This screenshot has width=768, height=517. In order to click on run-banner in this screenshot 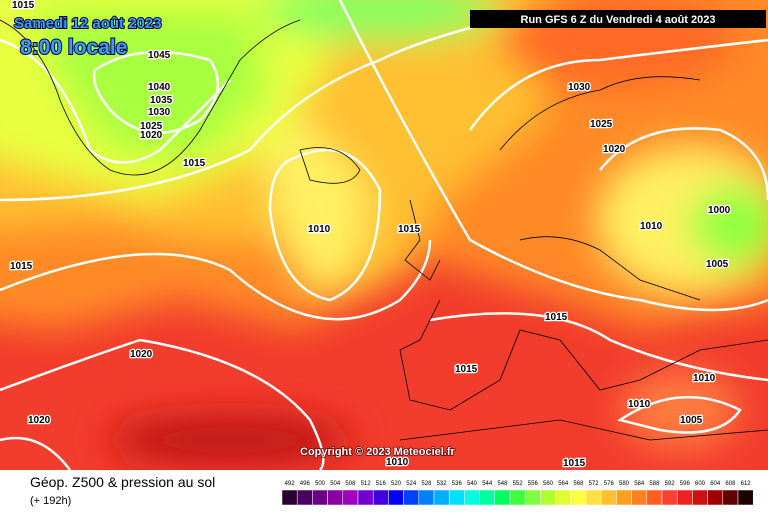, I will do `click(618, 19)`.